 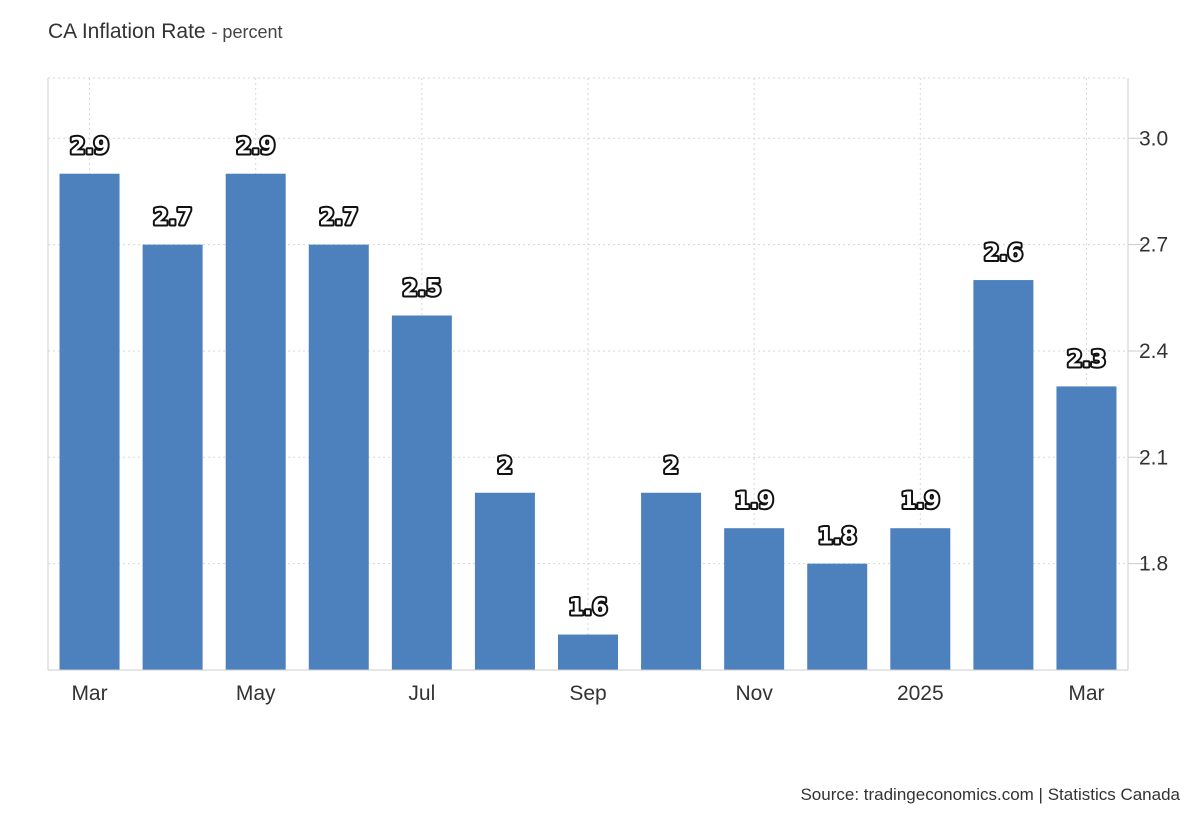 I want to click on data-label: 1.8, so click(x=837, y=537).